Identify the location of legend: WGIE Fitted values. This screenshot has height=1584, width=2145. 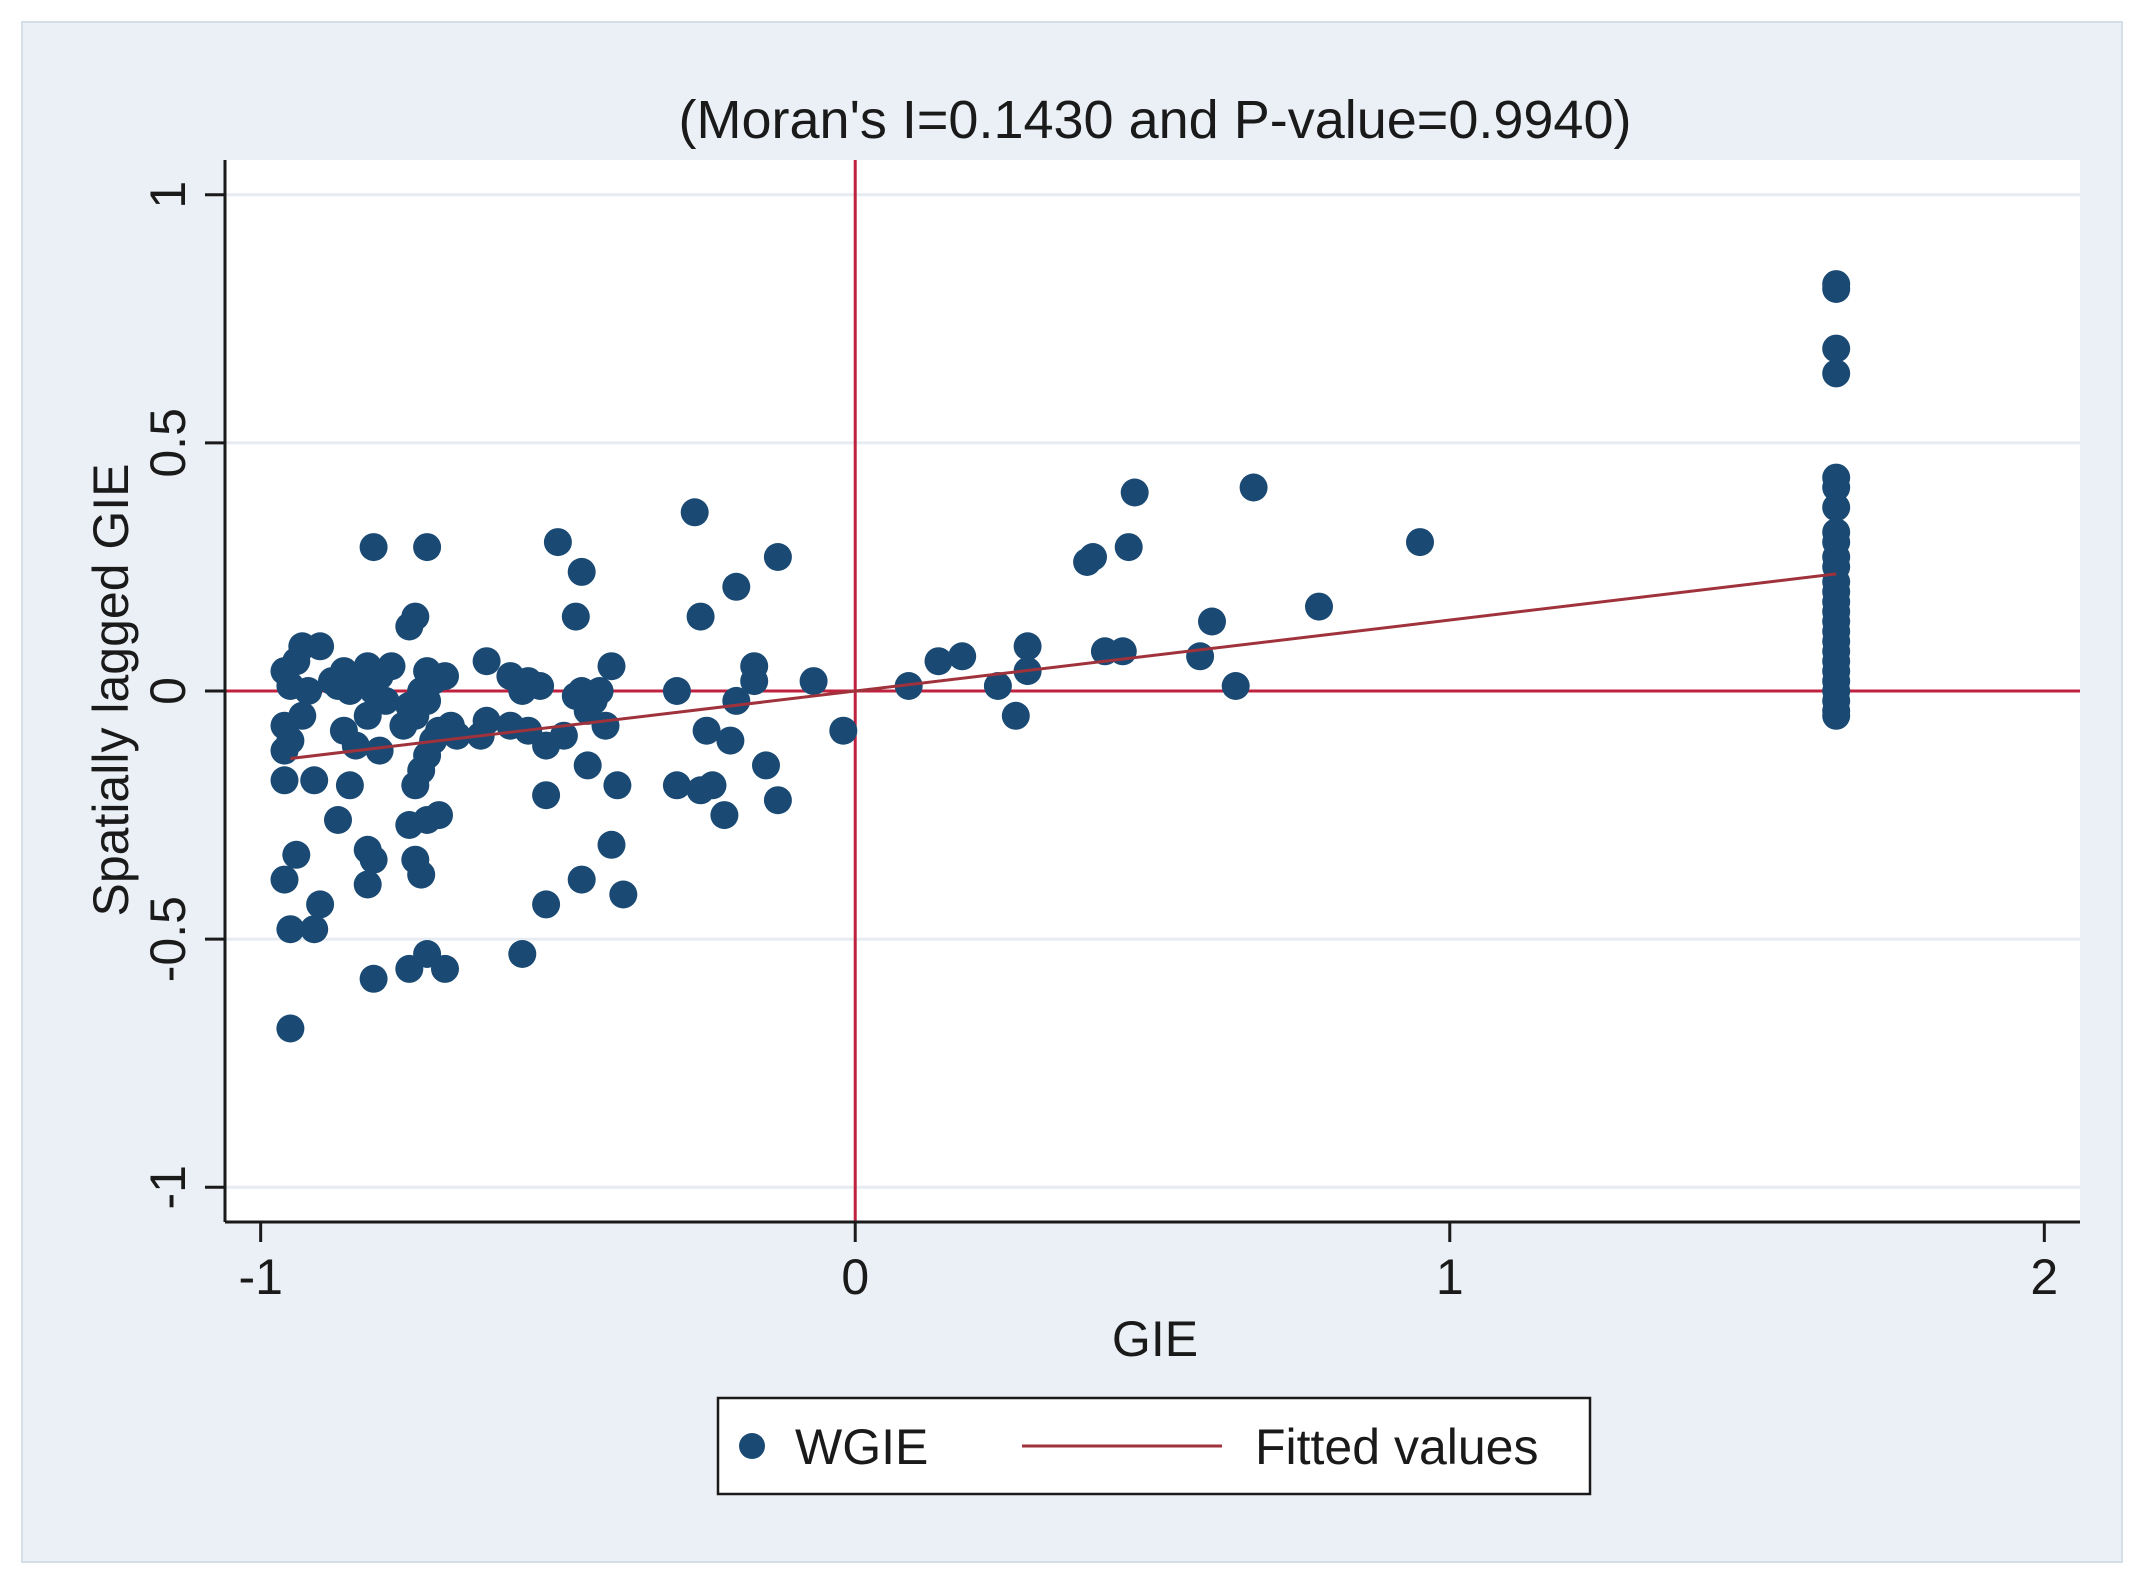
(1154, 1446).